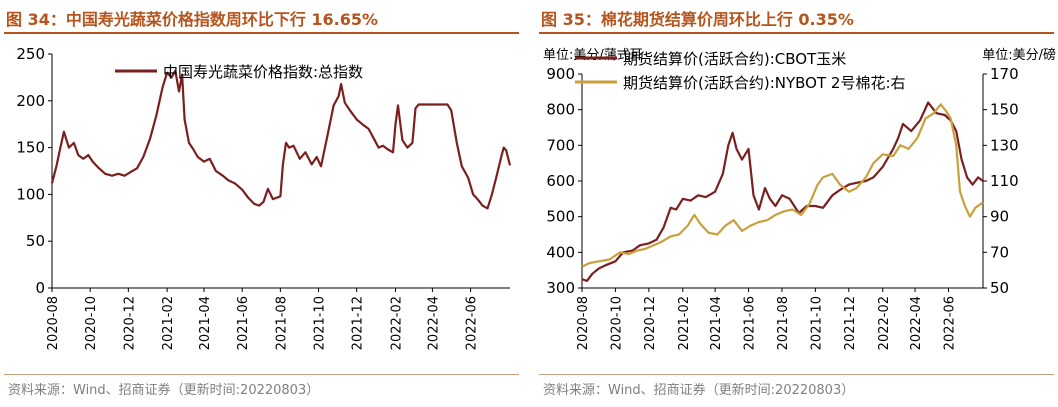 Image resolution: width=1058 pixels, height=407 pixels. Describe the element at coordinates (30, 101) in the screenshot. I see `left-ytick-label: 200` at that location.